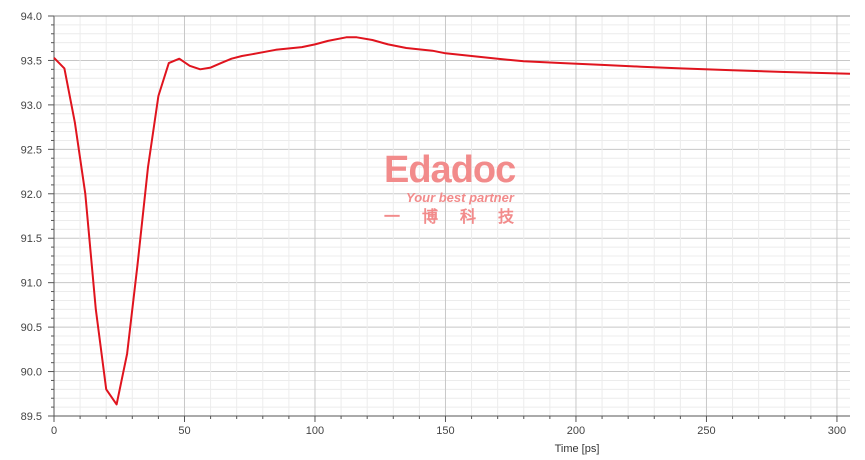 This screenshot has height=460, width=865. Describe the element at coordinates (54, 431) in the screenshot. I see `x-tick-label: 0` at that location.